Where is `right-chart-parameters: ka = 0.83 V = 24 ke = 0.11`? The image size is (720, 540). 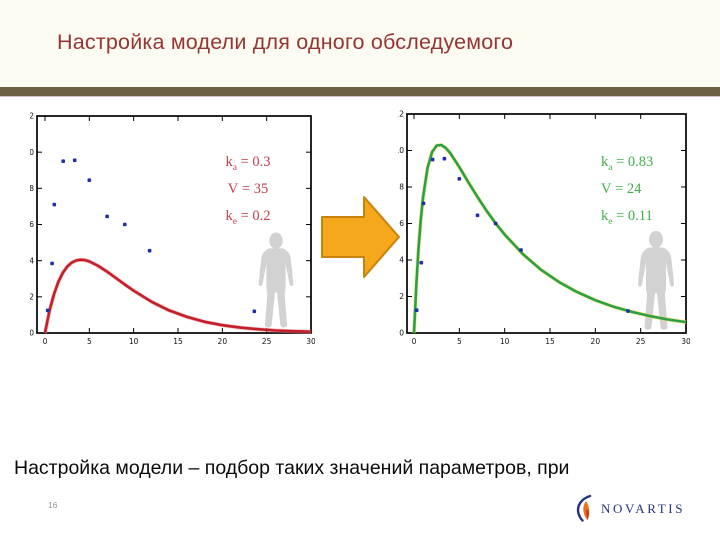 right-chart-parameters: ka = 0.83 V = 24 ke = 0.11 is located at coordinates (656, 192).